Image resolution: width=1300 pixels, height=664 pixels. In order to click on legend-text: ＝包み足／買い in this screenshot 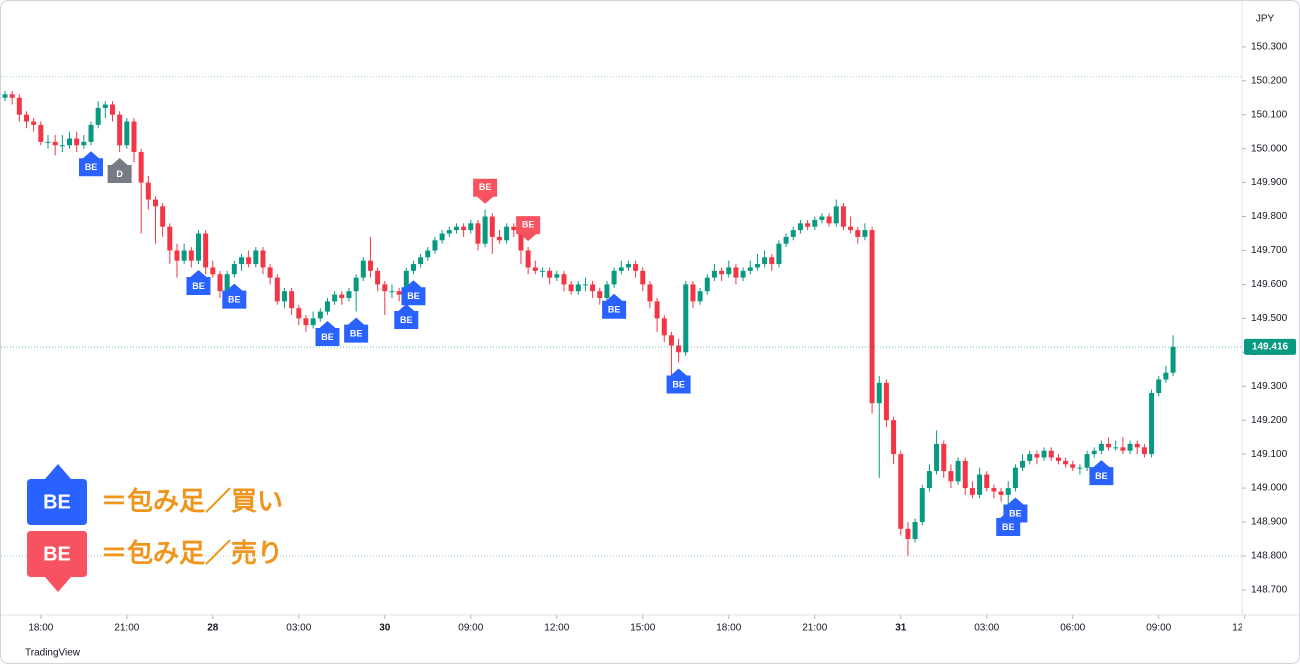, I will do `click(192, 501)`.